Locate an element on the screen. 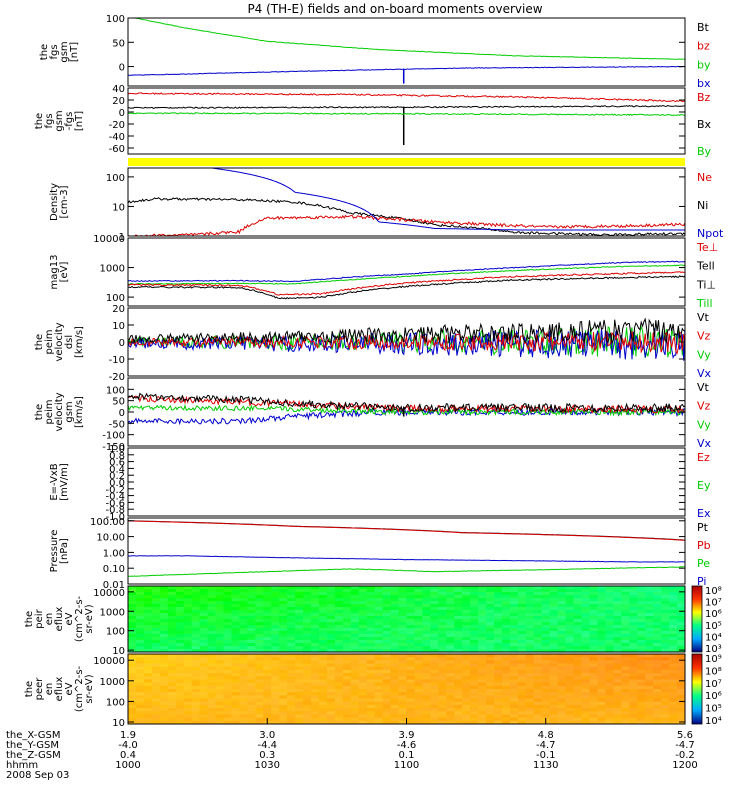 This screenshot has width=750, height=804. y-tick-label: 50 is located at coordinates (118, 402).